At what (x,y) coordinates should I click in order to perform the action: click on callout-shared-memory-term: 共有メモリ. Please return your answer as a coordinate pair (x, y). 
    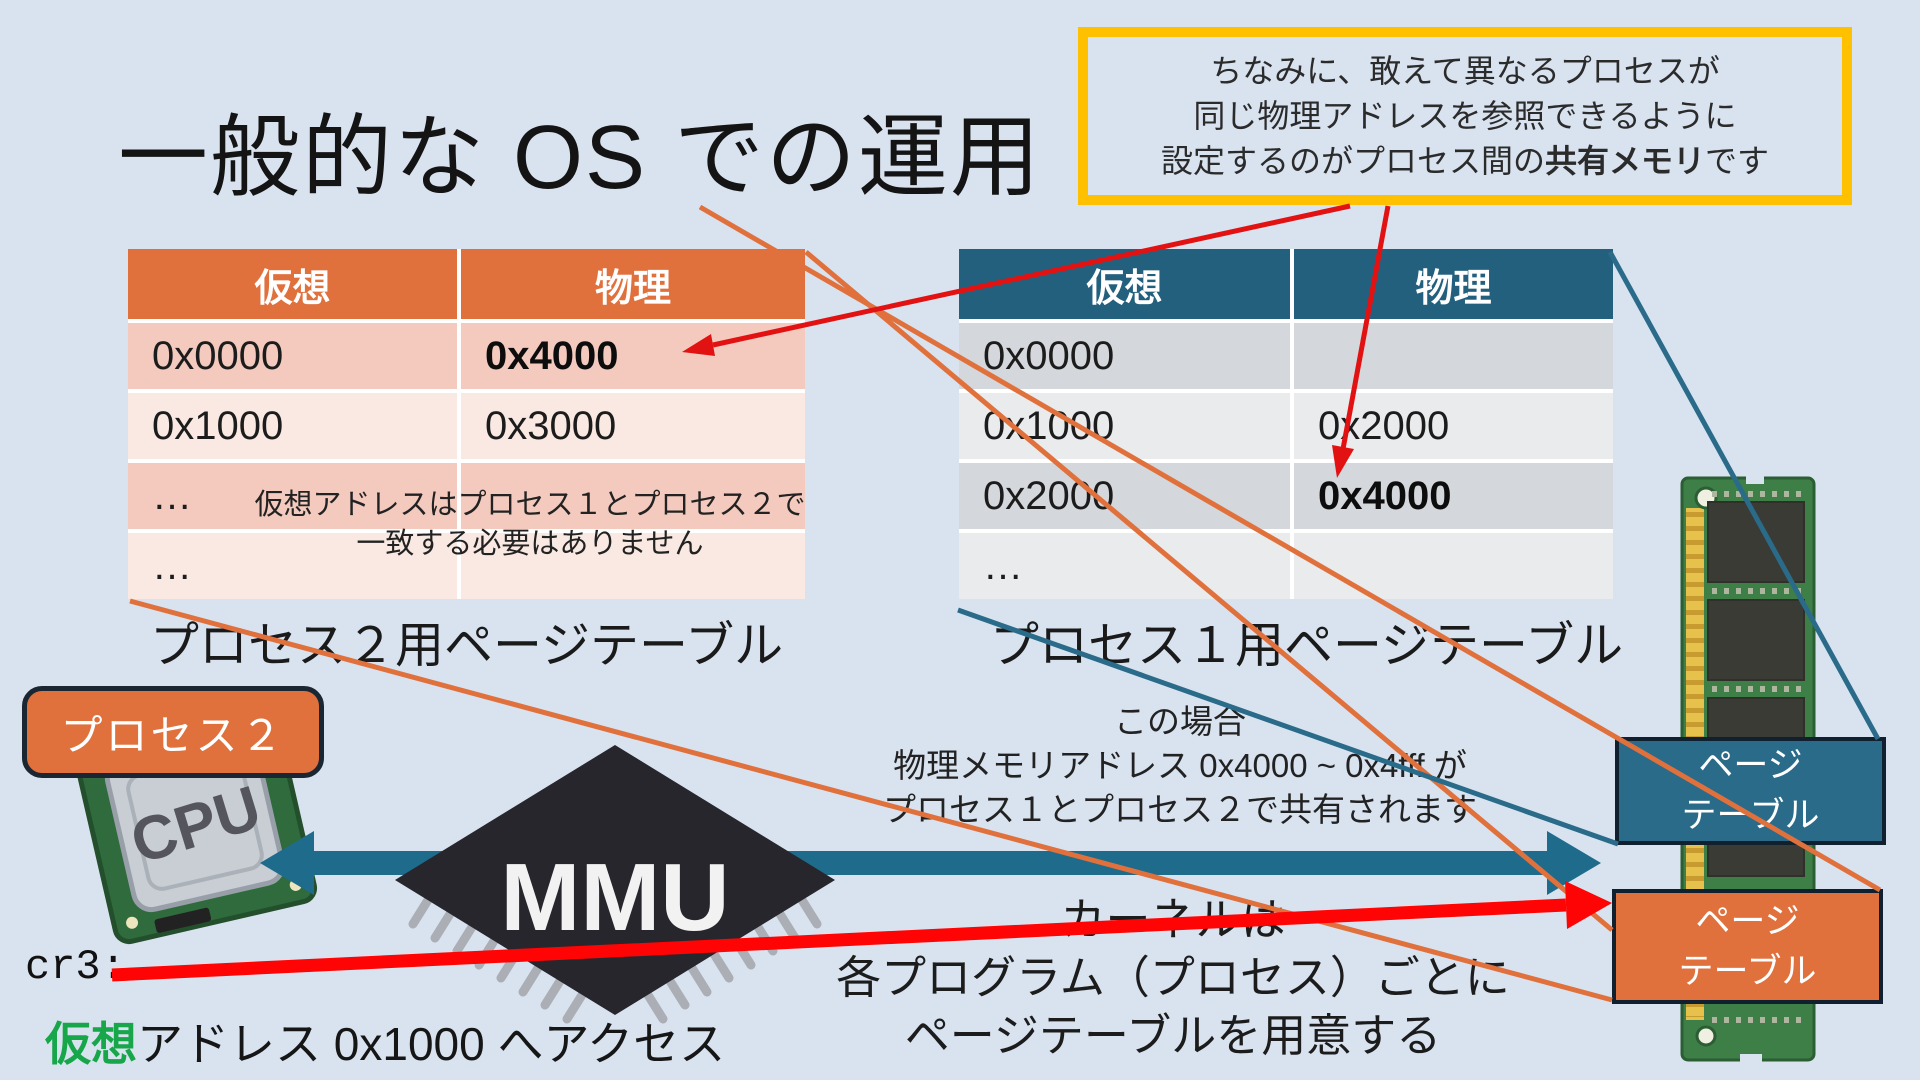
    Looking at the image, I should click on (1624, 160).